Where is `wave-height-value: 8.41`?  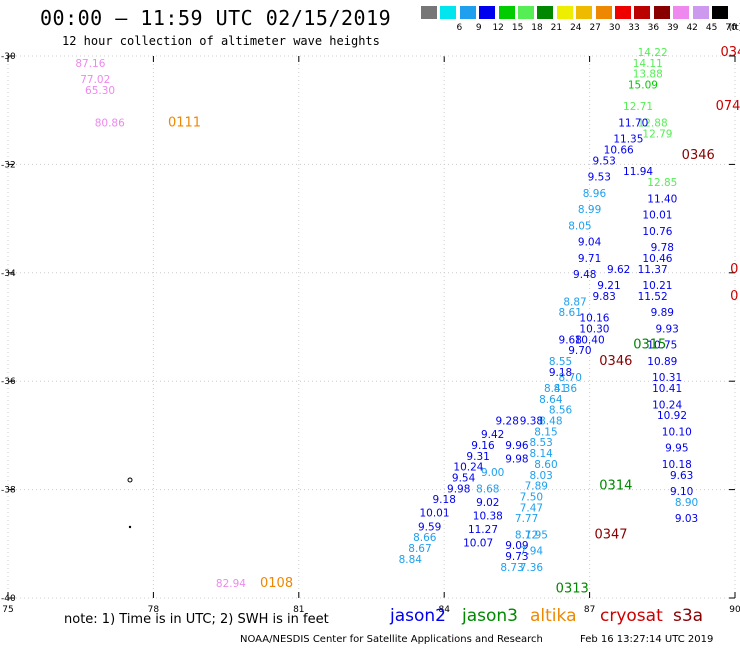
wave-height-value: 8.41 is located at coordinates (555, 389).